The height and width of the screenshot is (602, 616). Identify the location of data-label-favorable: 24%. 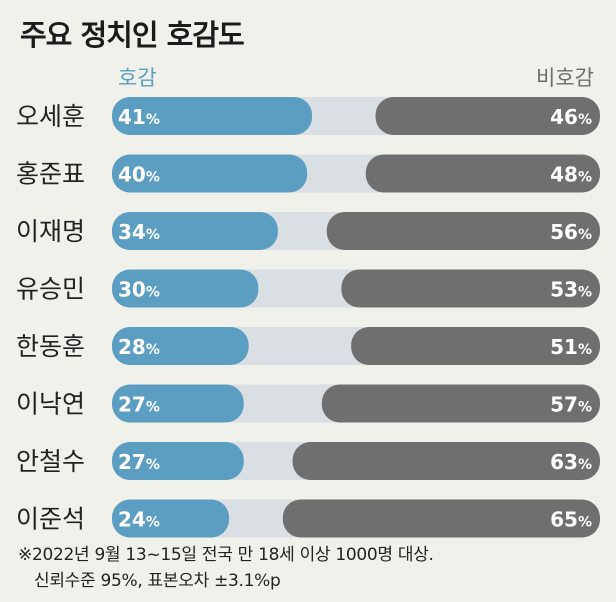
(139, 520).